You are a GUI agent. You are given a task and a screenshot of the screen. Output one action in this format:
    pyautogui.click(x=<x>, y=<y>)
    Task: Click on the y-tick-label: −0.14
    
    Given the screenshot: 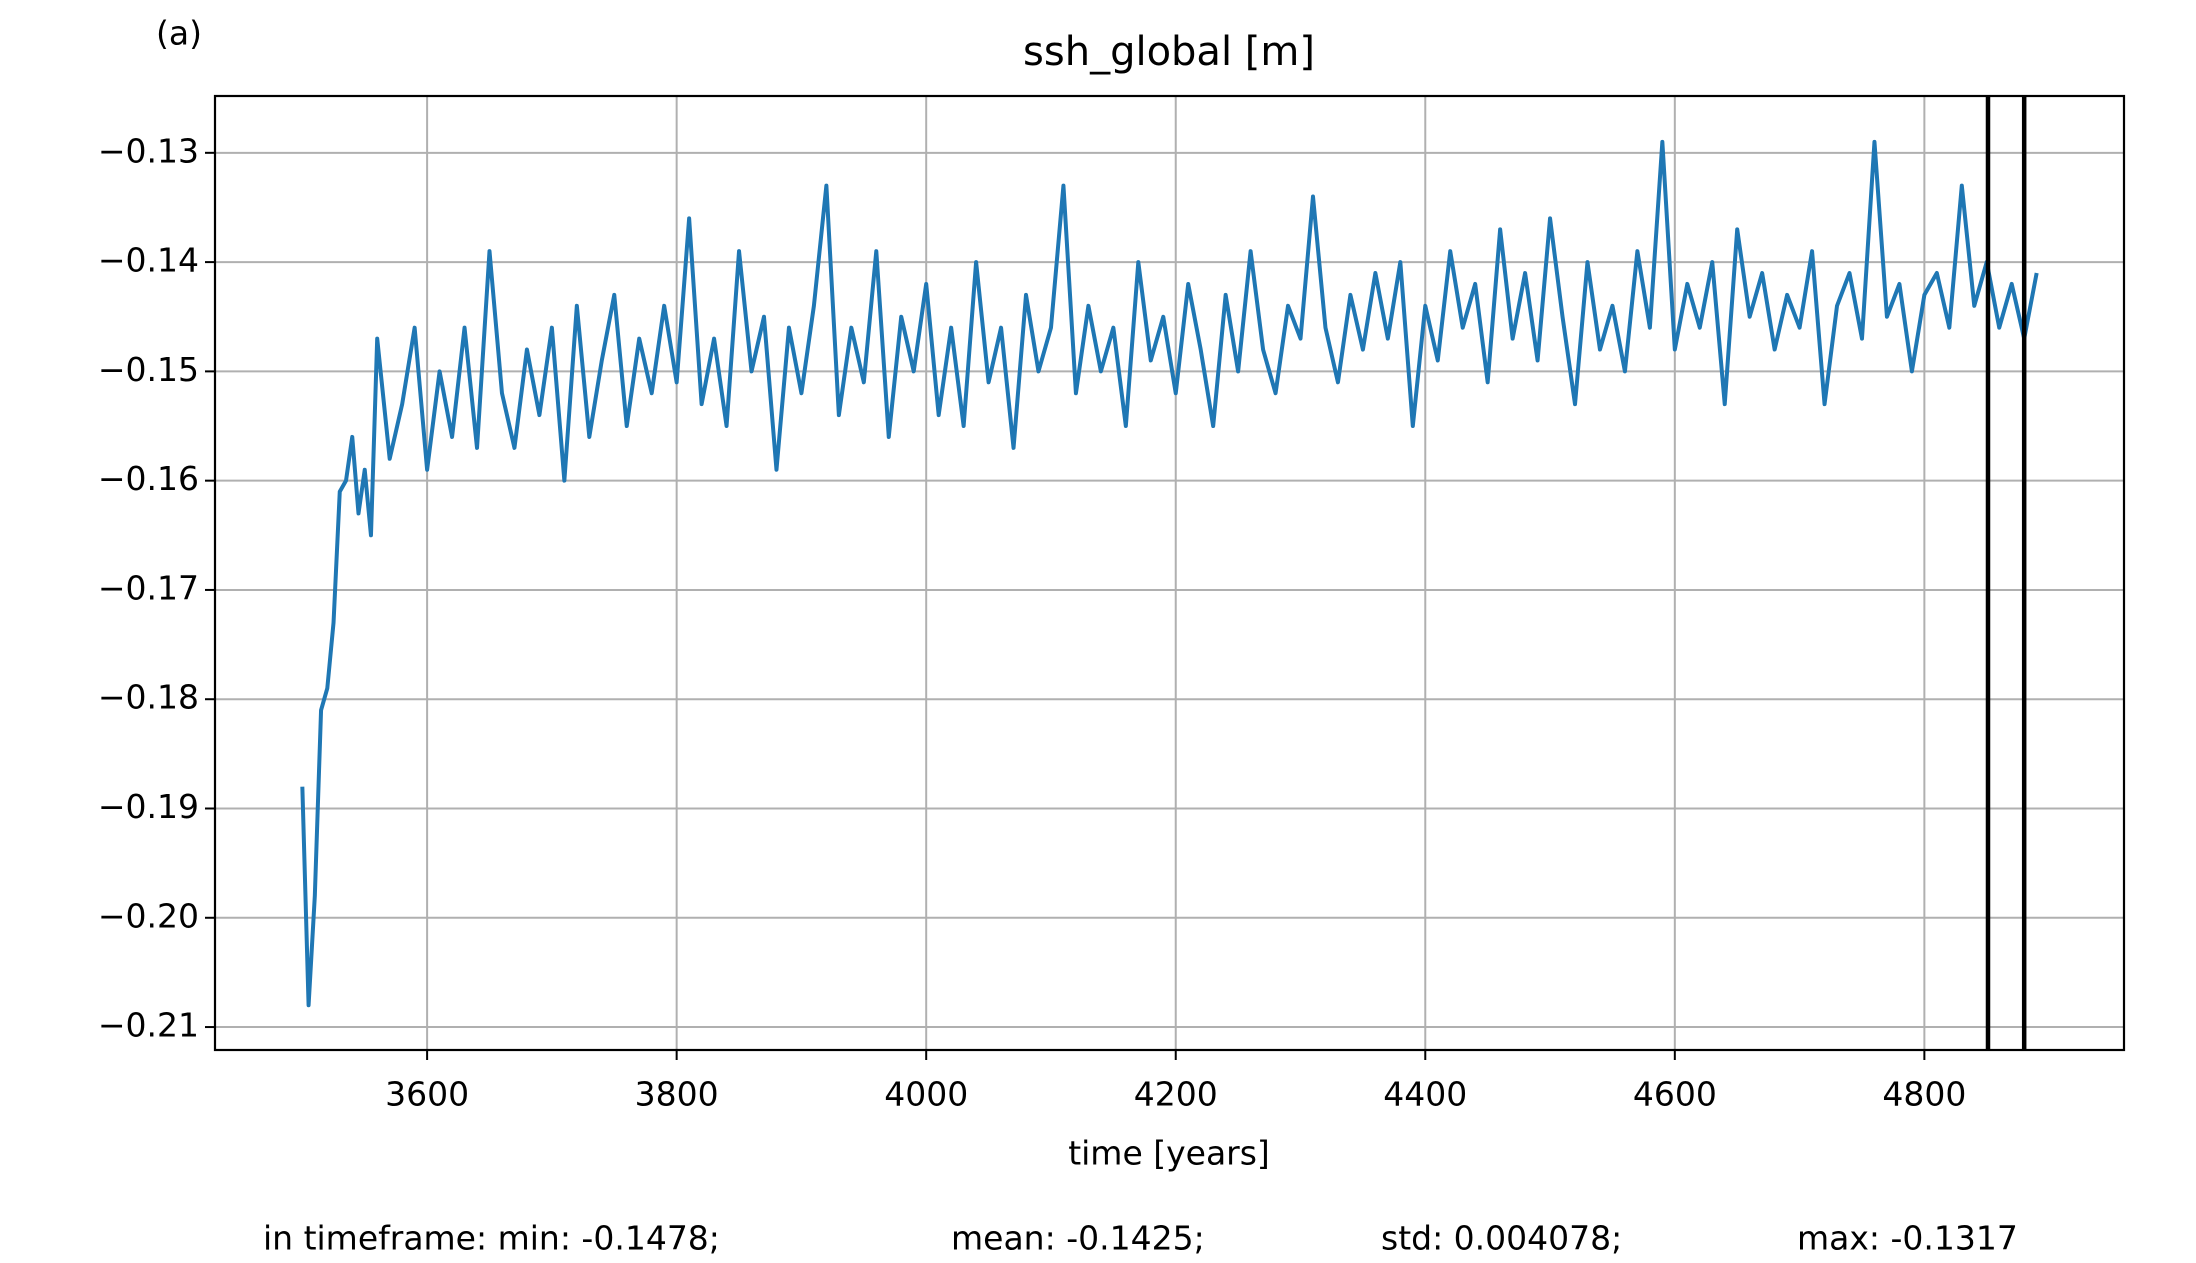 What is the action you would take?
    pyautogui.click(x=148, y=260)
    